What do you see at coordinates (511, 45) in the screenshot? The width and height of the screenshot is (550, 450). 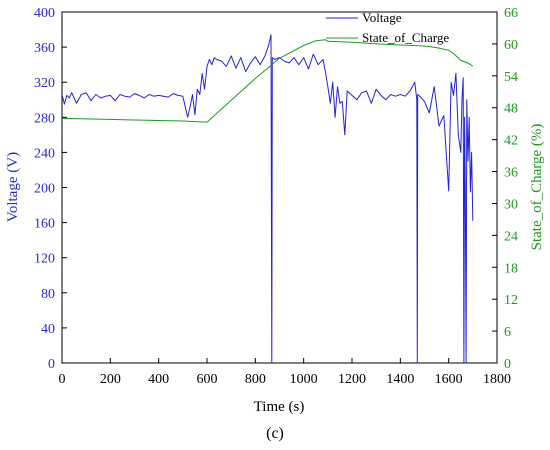 I see `y-right-tick-label: 60` at bounding box center [511, 45].